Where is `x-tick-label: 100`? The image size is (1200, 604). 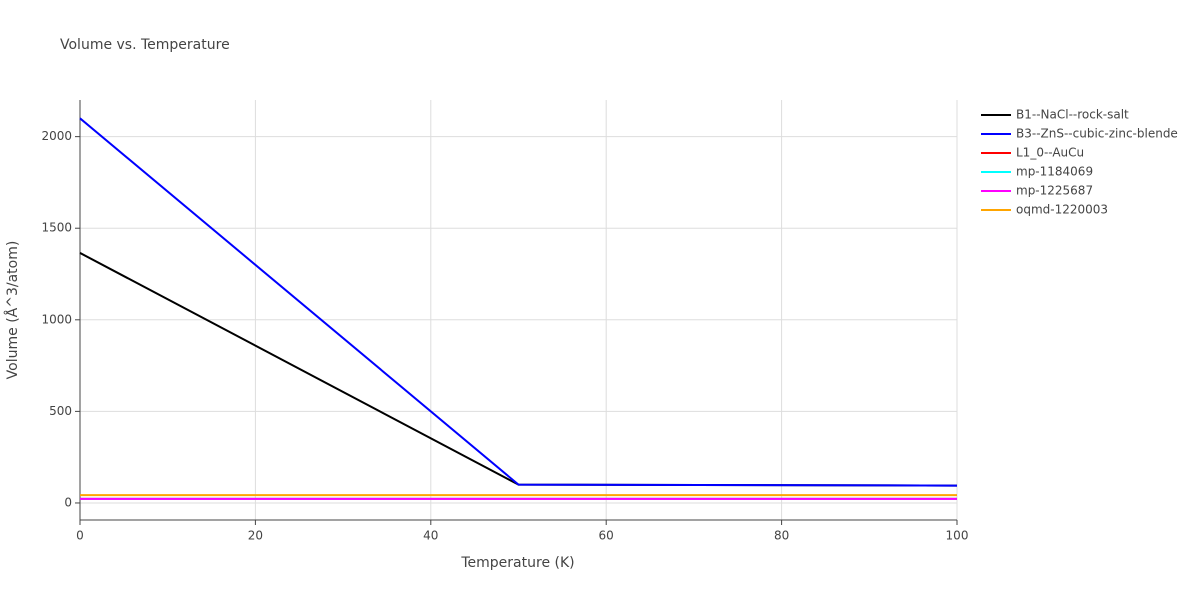 x-tick-label: 100 is located at coordinates (957, 536).